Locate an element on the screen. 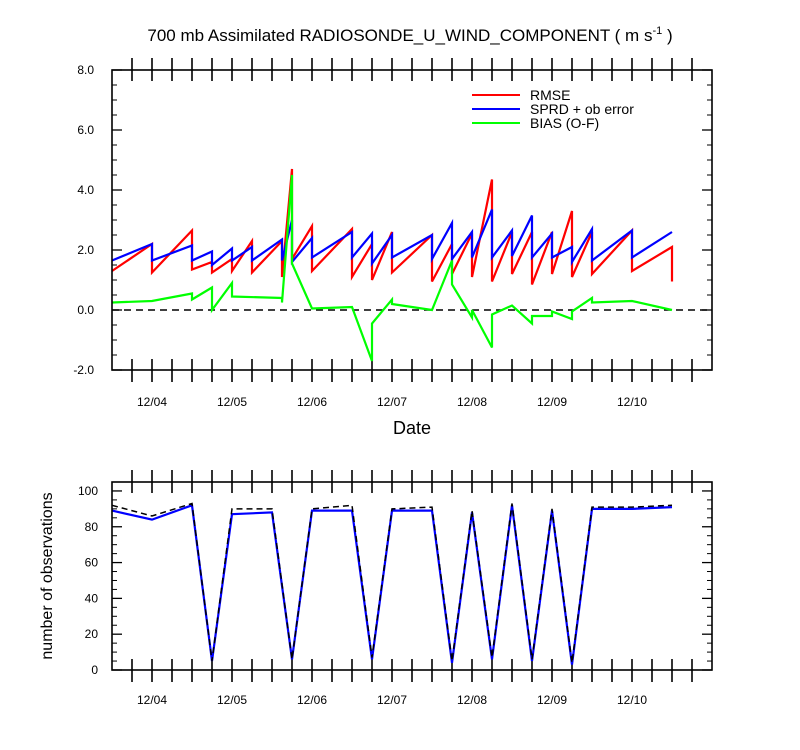 This screenshot has height=750, width=800. bot-x-tick-label: 12/08 is located at coordinates (472, 700).